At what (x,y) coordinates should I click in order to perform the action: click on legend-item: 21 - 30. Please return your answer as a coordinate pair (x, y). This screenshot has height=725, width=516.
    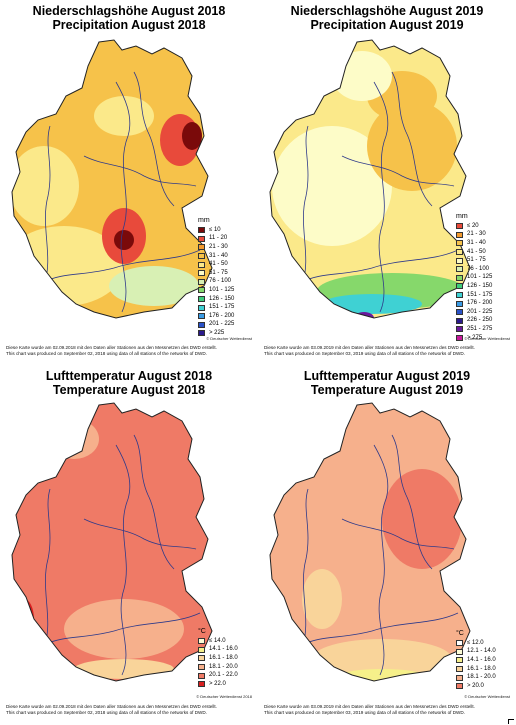
    Looking at the image, I should click on (474, 235).